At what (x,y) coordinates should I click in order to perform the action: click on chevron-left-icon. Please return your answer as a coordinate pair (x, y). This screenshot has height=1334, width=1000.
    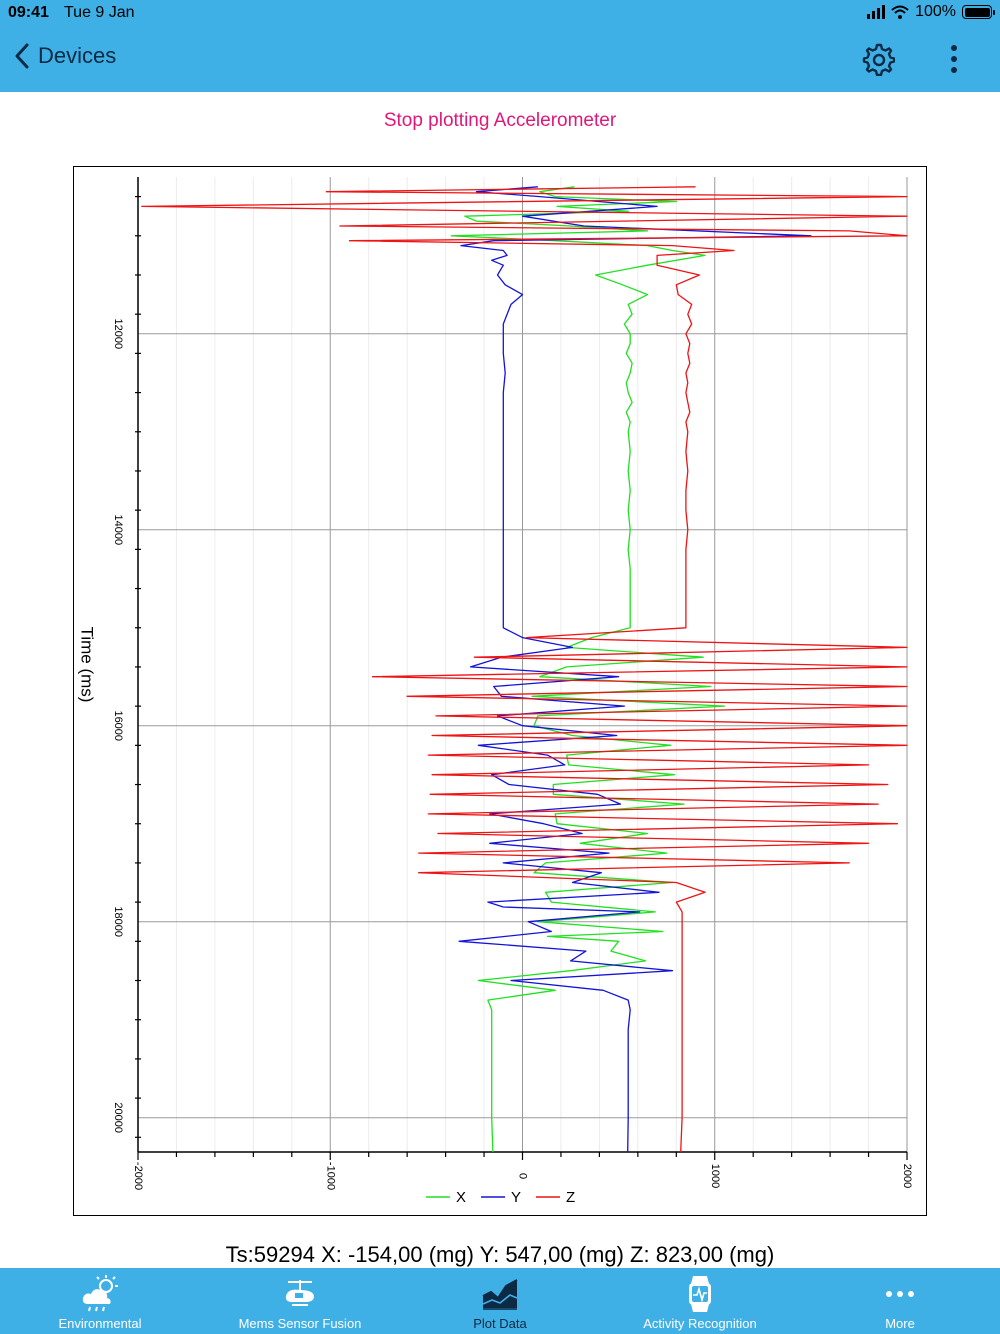
    Looking at the image, I should click on (22, 56).